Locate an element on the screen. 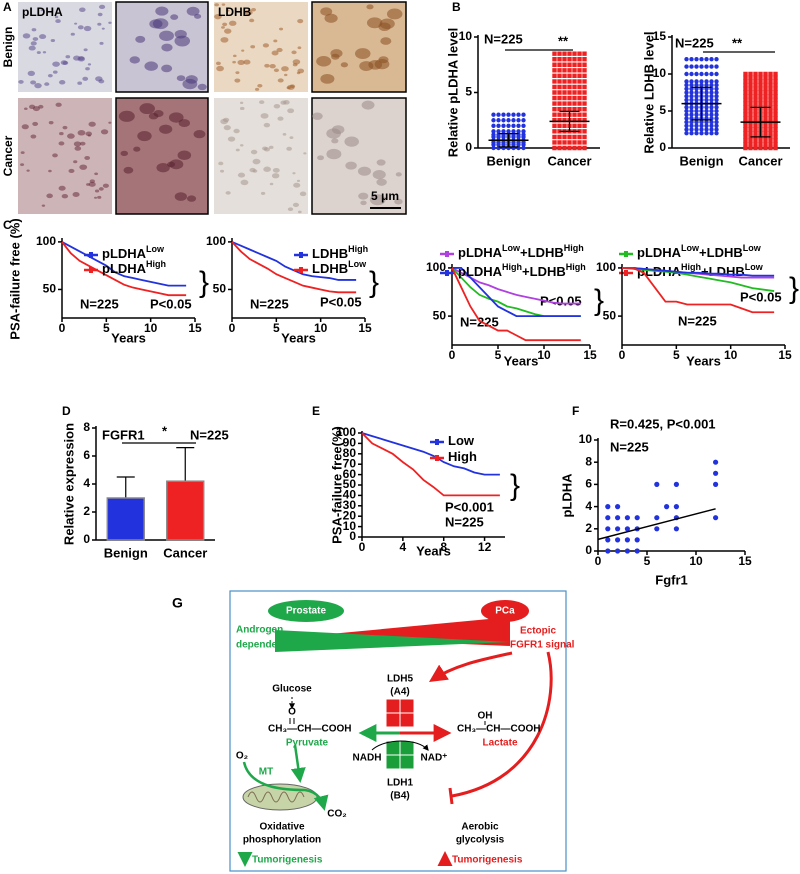  legend-label: pLDHALow+LDHBHigh is located at coordinates (521, 251).